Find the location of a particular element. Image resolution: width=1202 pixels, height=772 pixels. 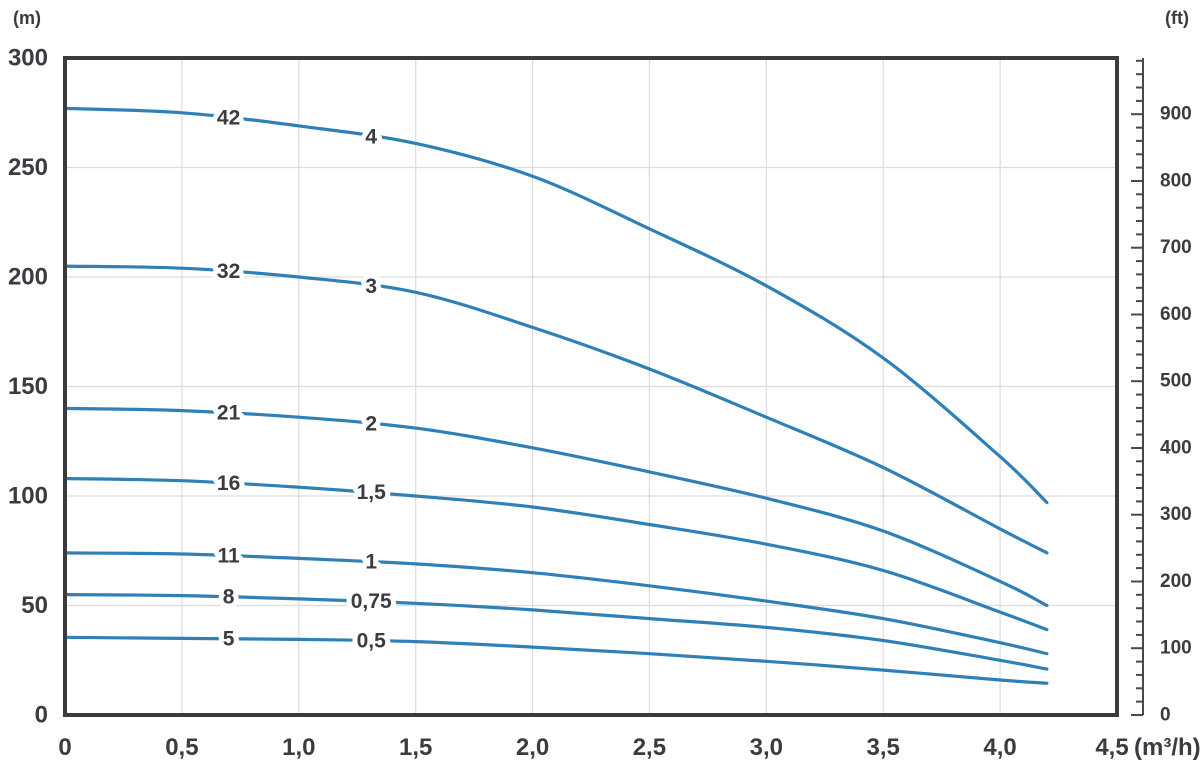

x-axis-tick-label: 1,0 is located at coordinates (298, 747).